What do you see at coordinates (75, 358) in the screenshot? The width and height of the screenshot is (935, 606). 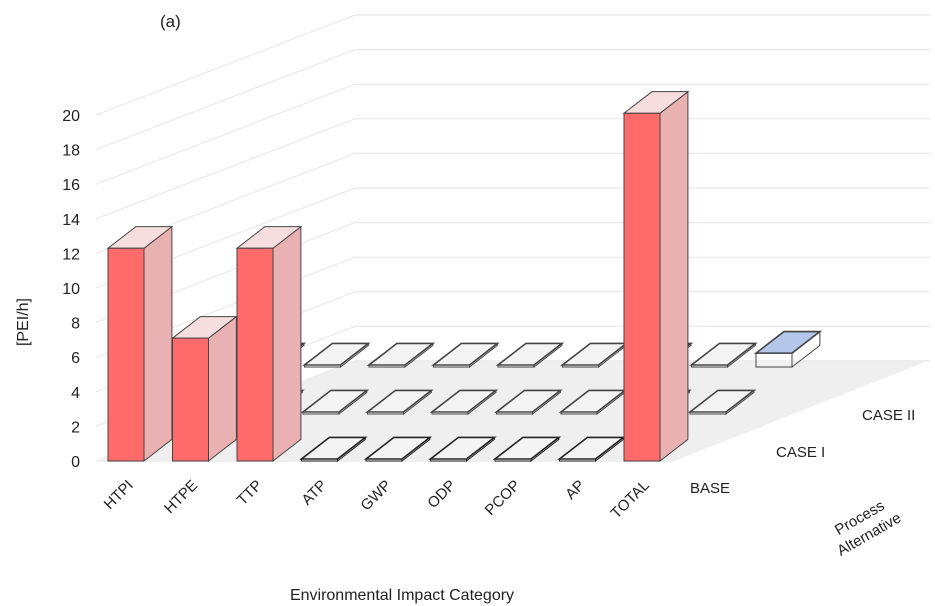 I see `y-tick-label: 6` at bounding box center [75, 358].